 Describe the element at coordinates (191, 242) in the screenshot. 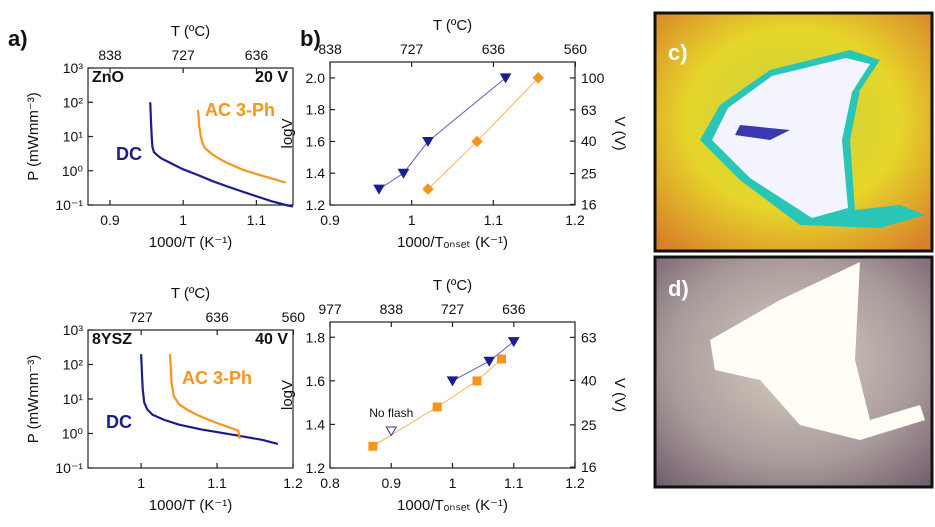

I see `x-axis-title: 1000/T (K⁻¹)` at that location.